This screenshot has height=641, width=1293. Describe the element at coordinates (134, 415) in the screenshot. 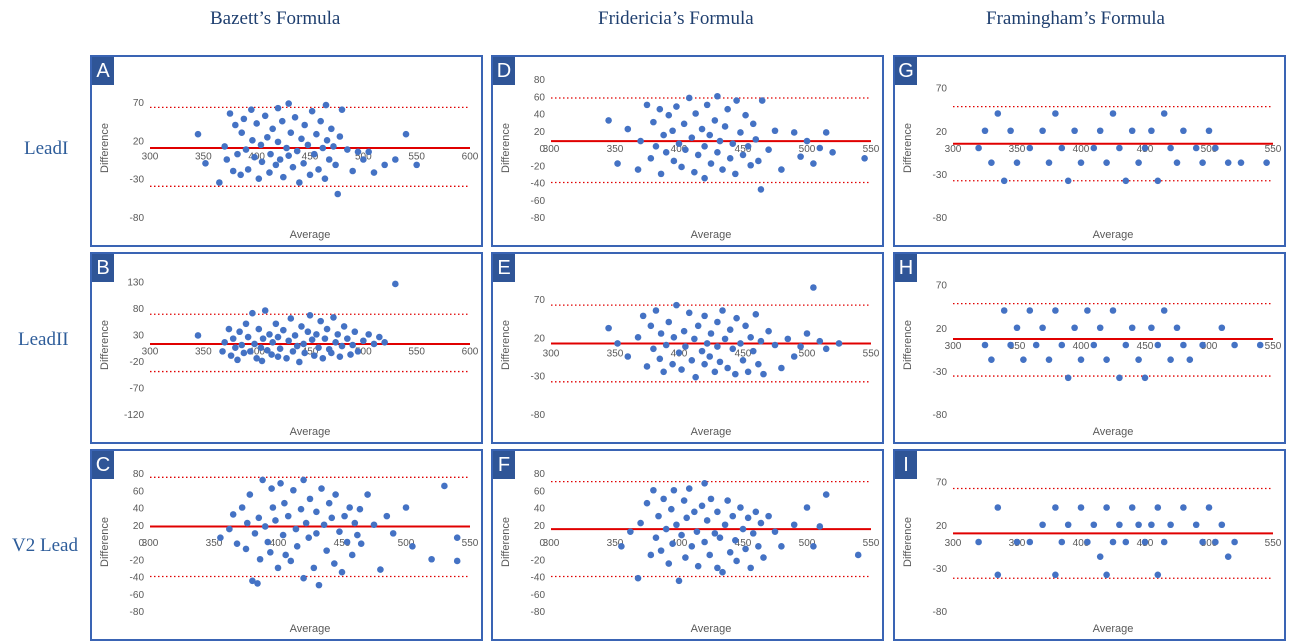

I see `y-tick-label: -120` at that location.